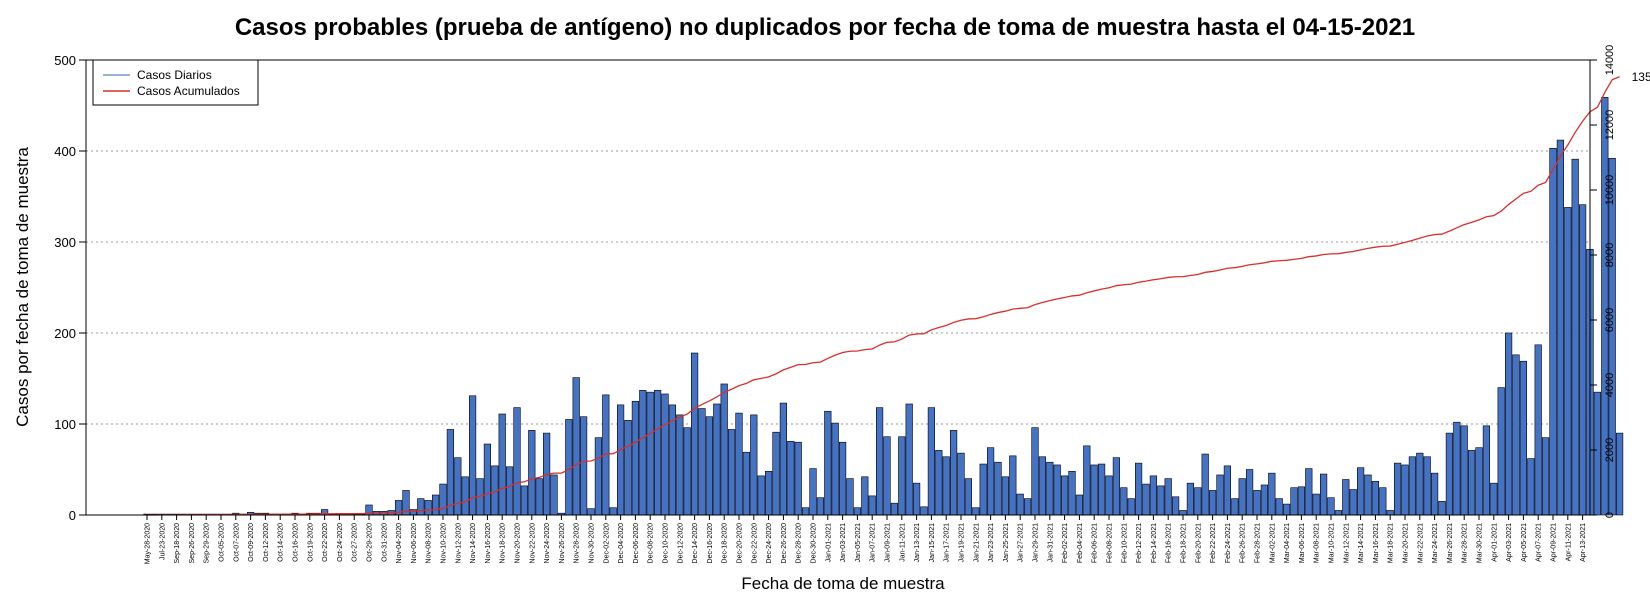  I want to click on x-tick-label: Mar-08-2021, so click(1317, 543).